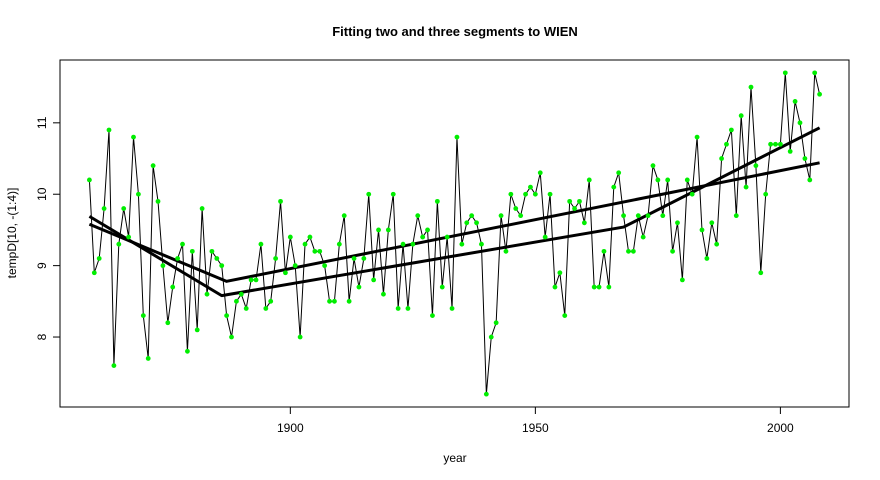  I want to click on x-axis-label: year, so click(454, 458).